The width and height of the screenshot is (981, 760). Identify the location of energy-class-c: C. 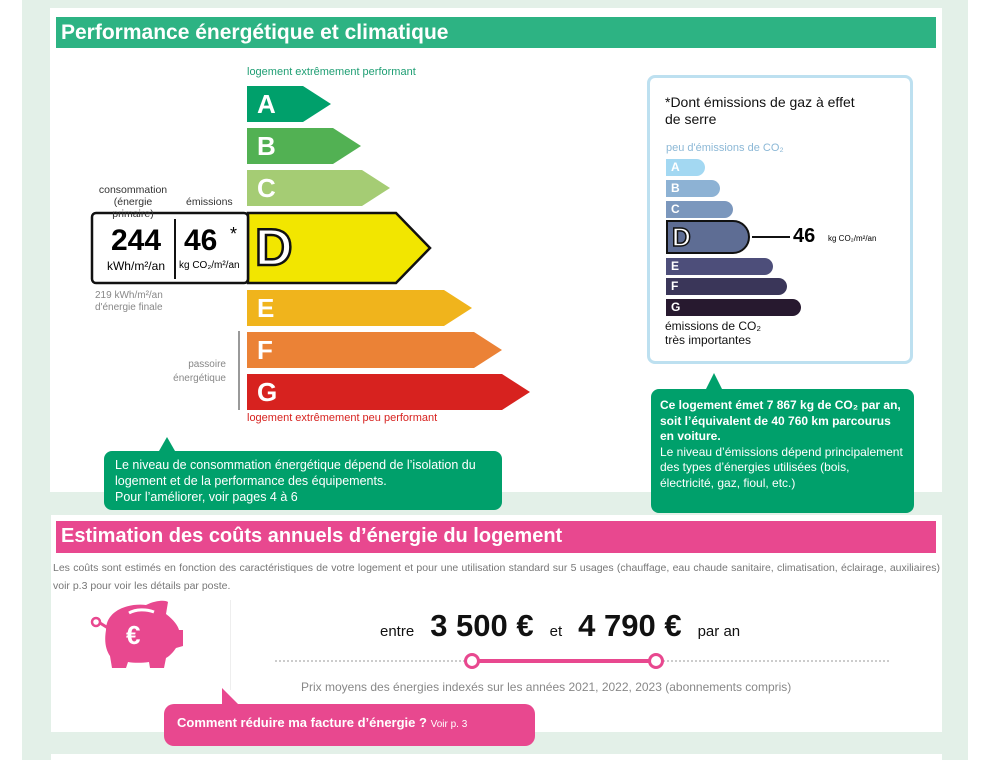
(318, 188).